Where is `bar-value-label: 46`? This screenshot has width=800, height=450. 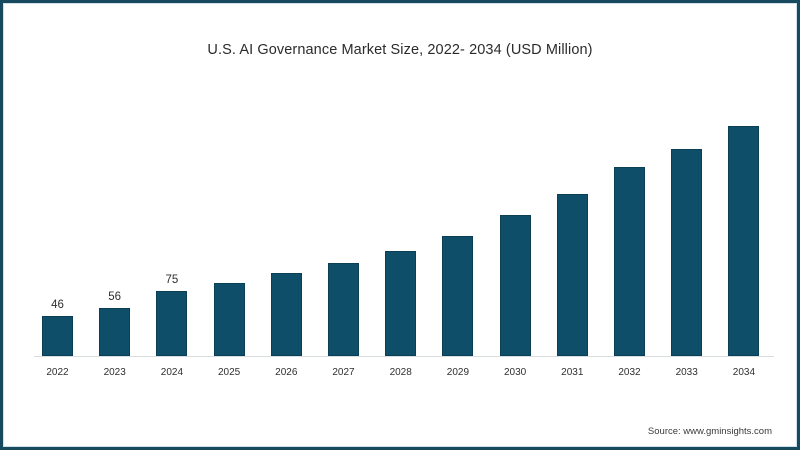
bar-value-label: 46 is located at coordinates (57, 305).